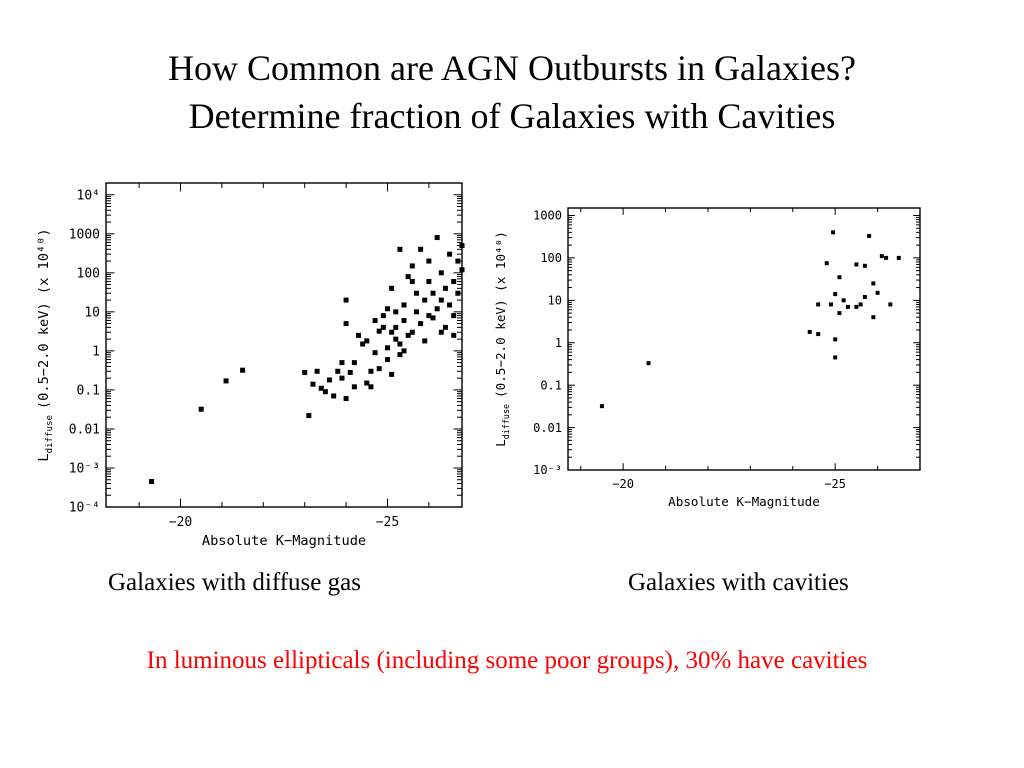 The height and width of the screenshot is (768, 1024). What do you see at coordinates (500, 443) in the screenshot?
I see `y-axis-label-symbol: L` at bounding box center [500, 443].